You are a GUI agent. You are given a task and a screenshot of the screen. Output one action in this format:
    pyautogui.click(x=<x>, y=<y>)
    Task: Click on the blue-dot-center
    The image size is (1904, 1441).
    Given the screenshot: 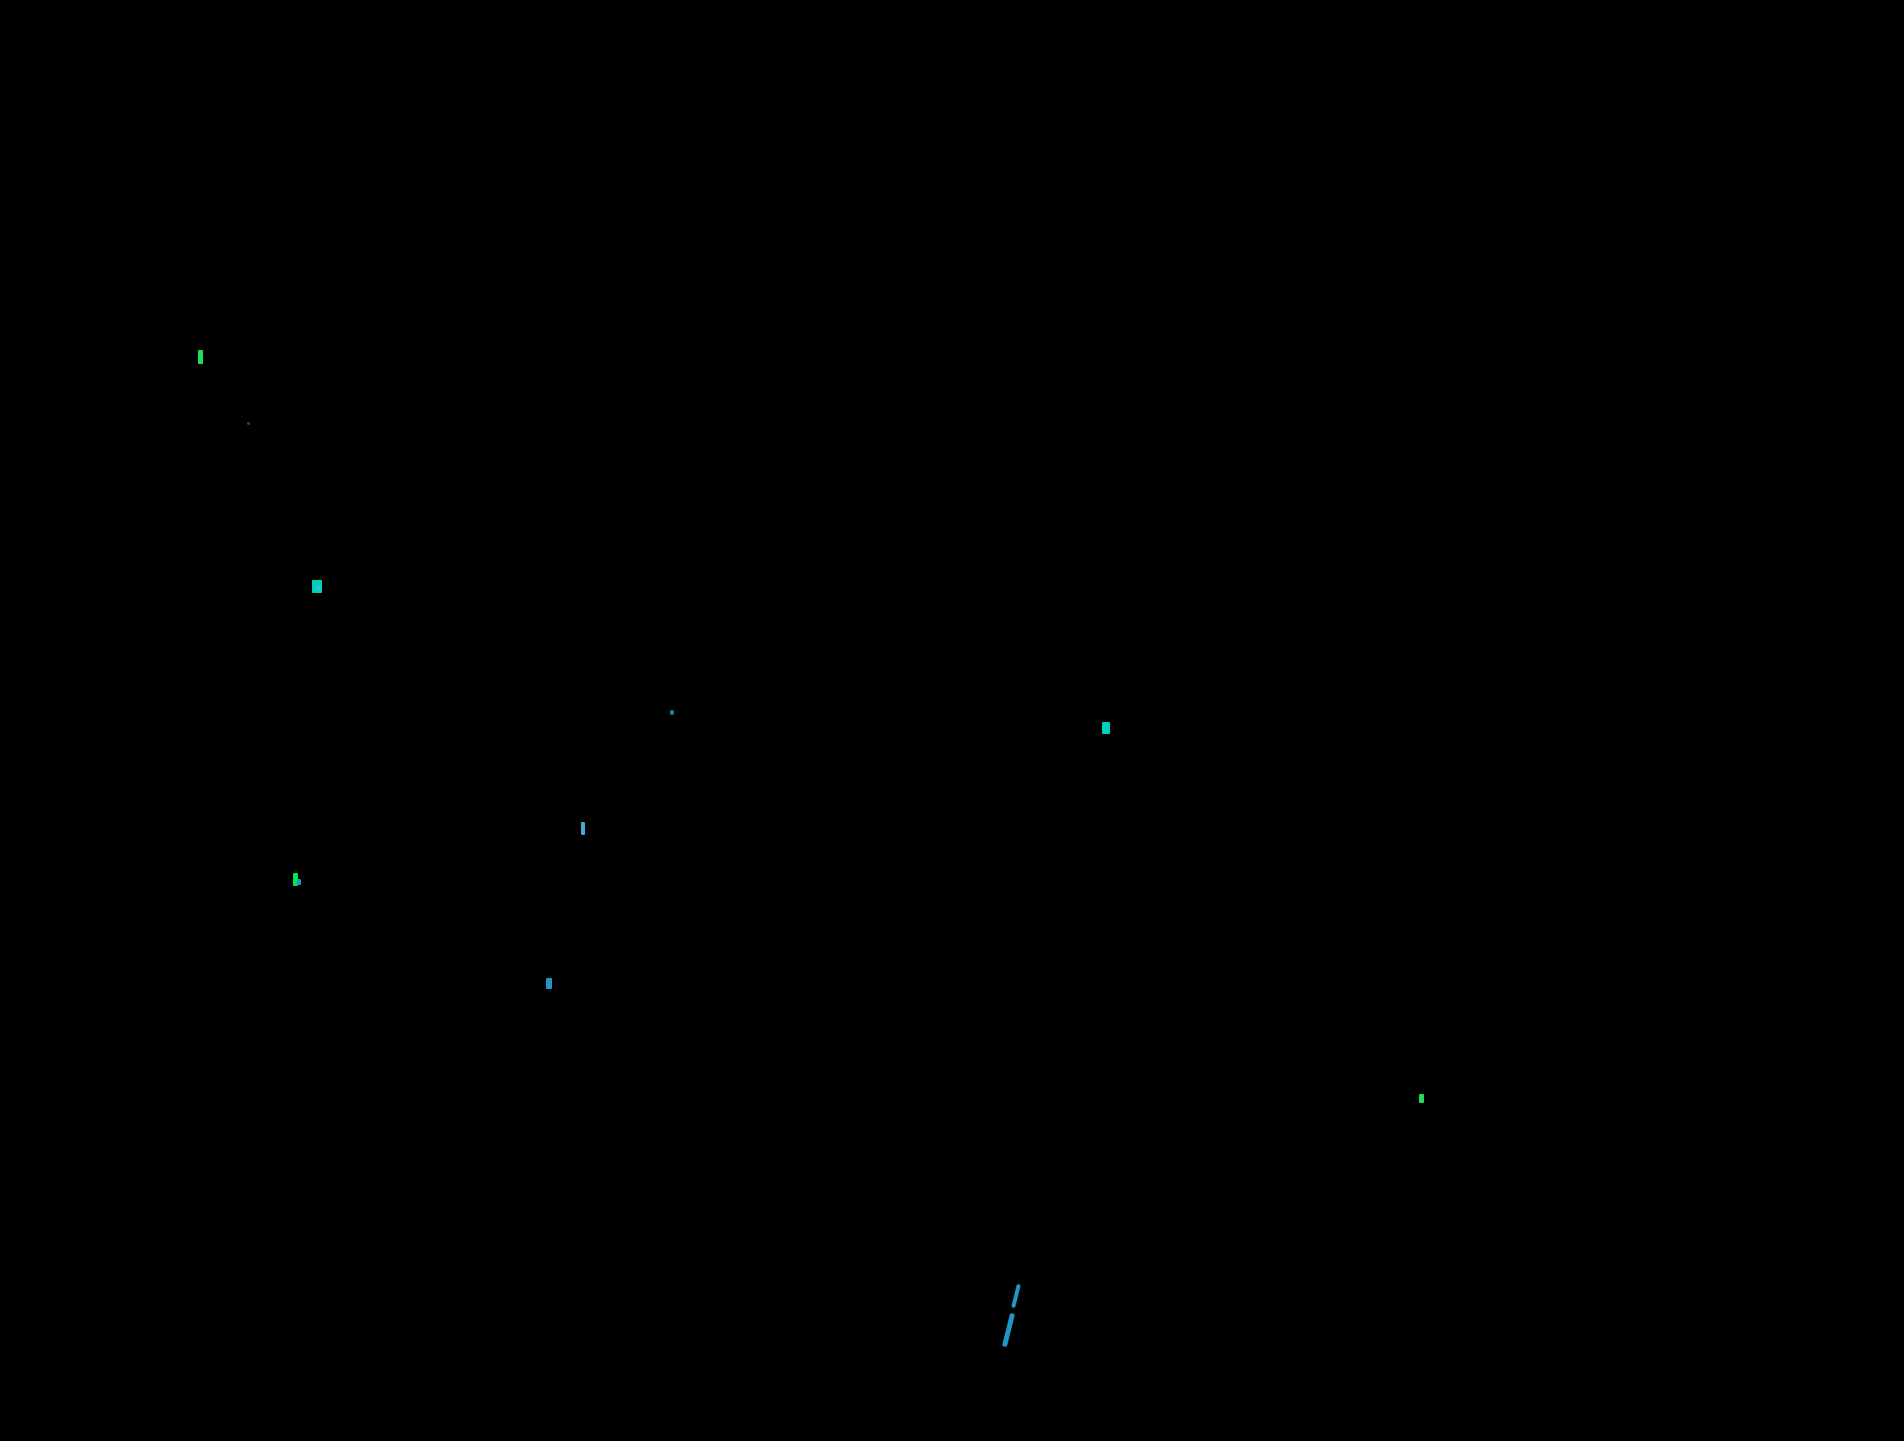 What is the action you would take?
    pyautogui.click(x=672, y=712)
    